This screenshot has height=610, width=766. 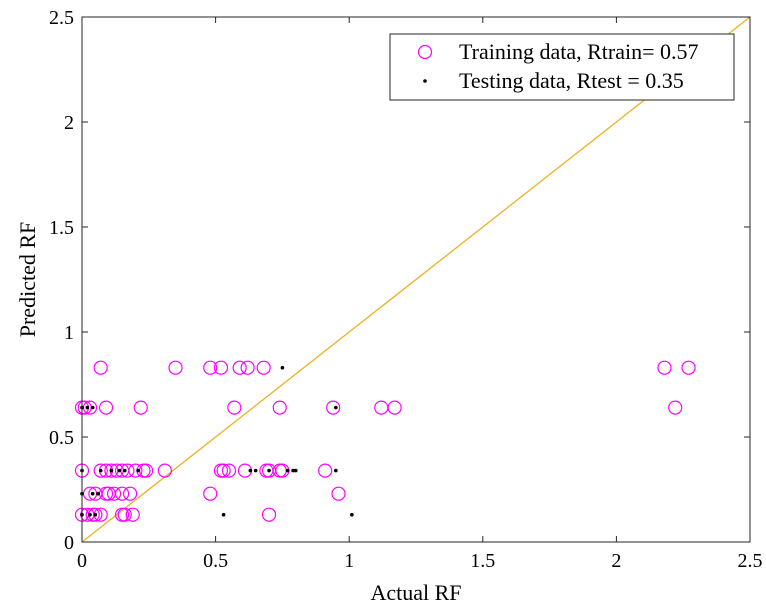 I want to click on y-tick-label: 0.5, so click(x=61, y=438).